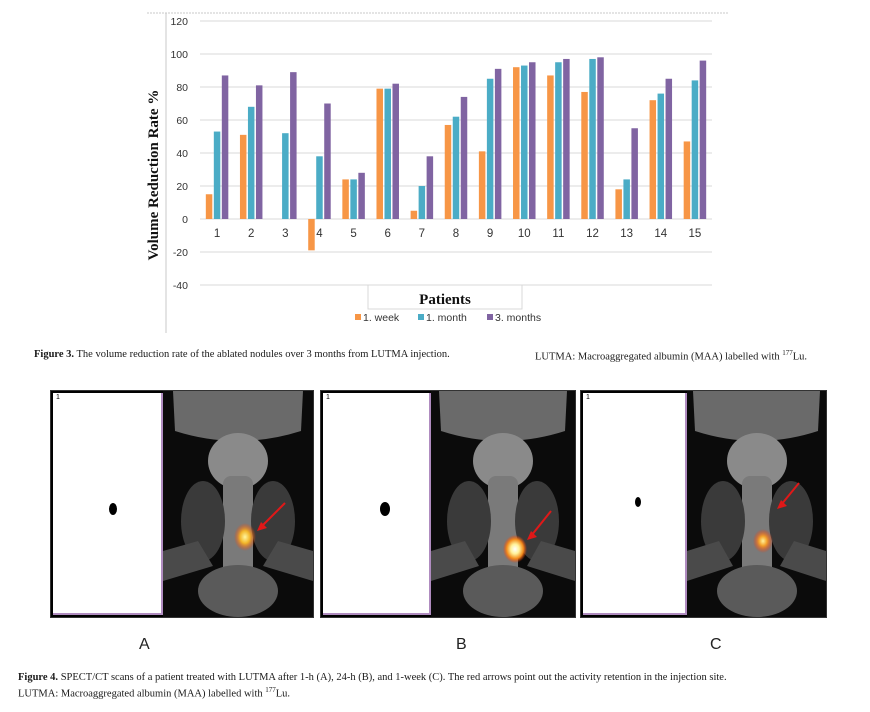 This screenshot has height=712, width=870. What do you see at coordinates (54, 354) in the screenshot?
I see `figure3-label: Figure 3.` at bounding box center [54, 354].